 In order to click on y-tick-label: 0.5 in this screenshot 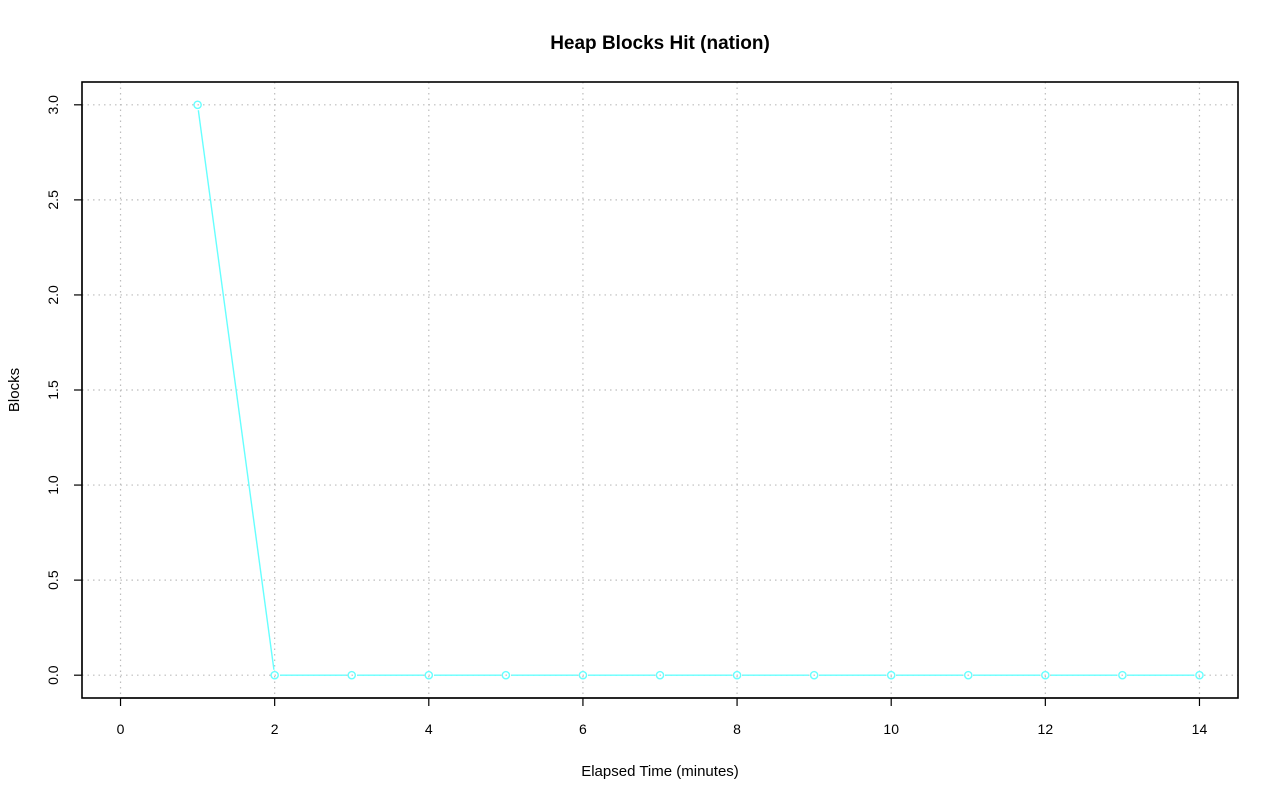, I will do `click(53, 580)`.